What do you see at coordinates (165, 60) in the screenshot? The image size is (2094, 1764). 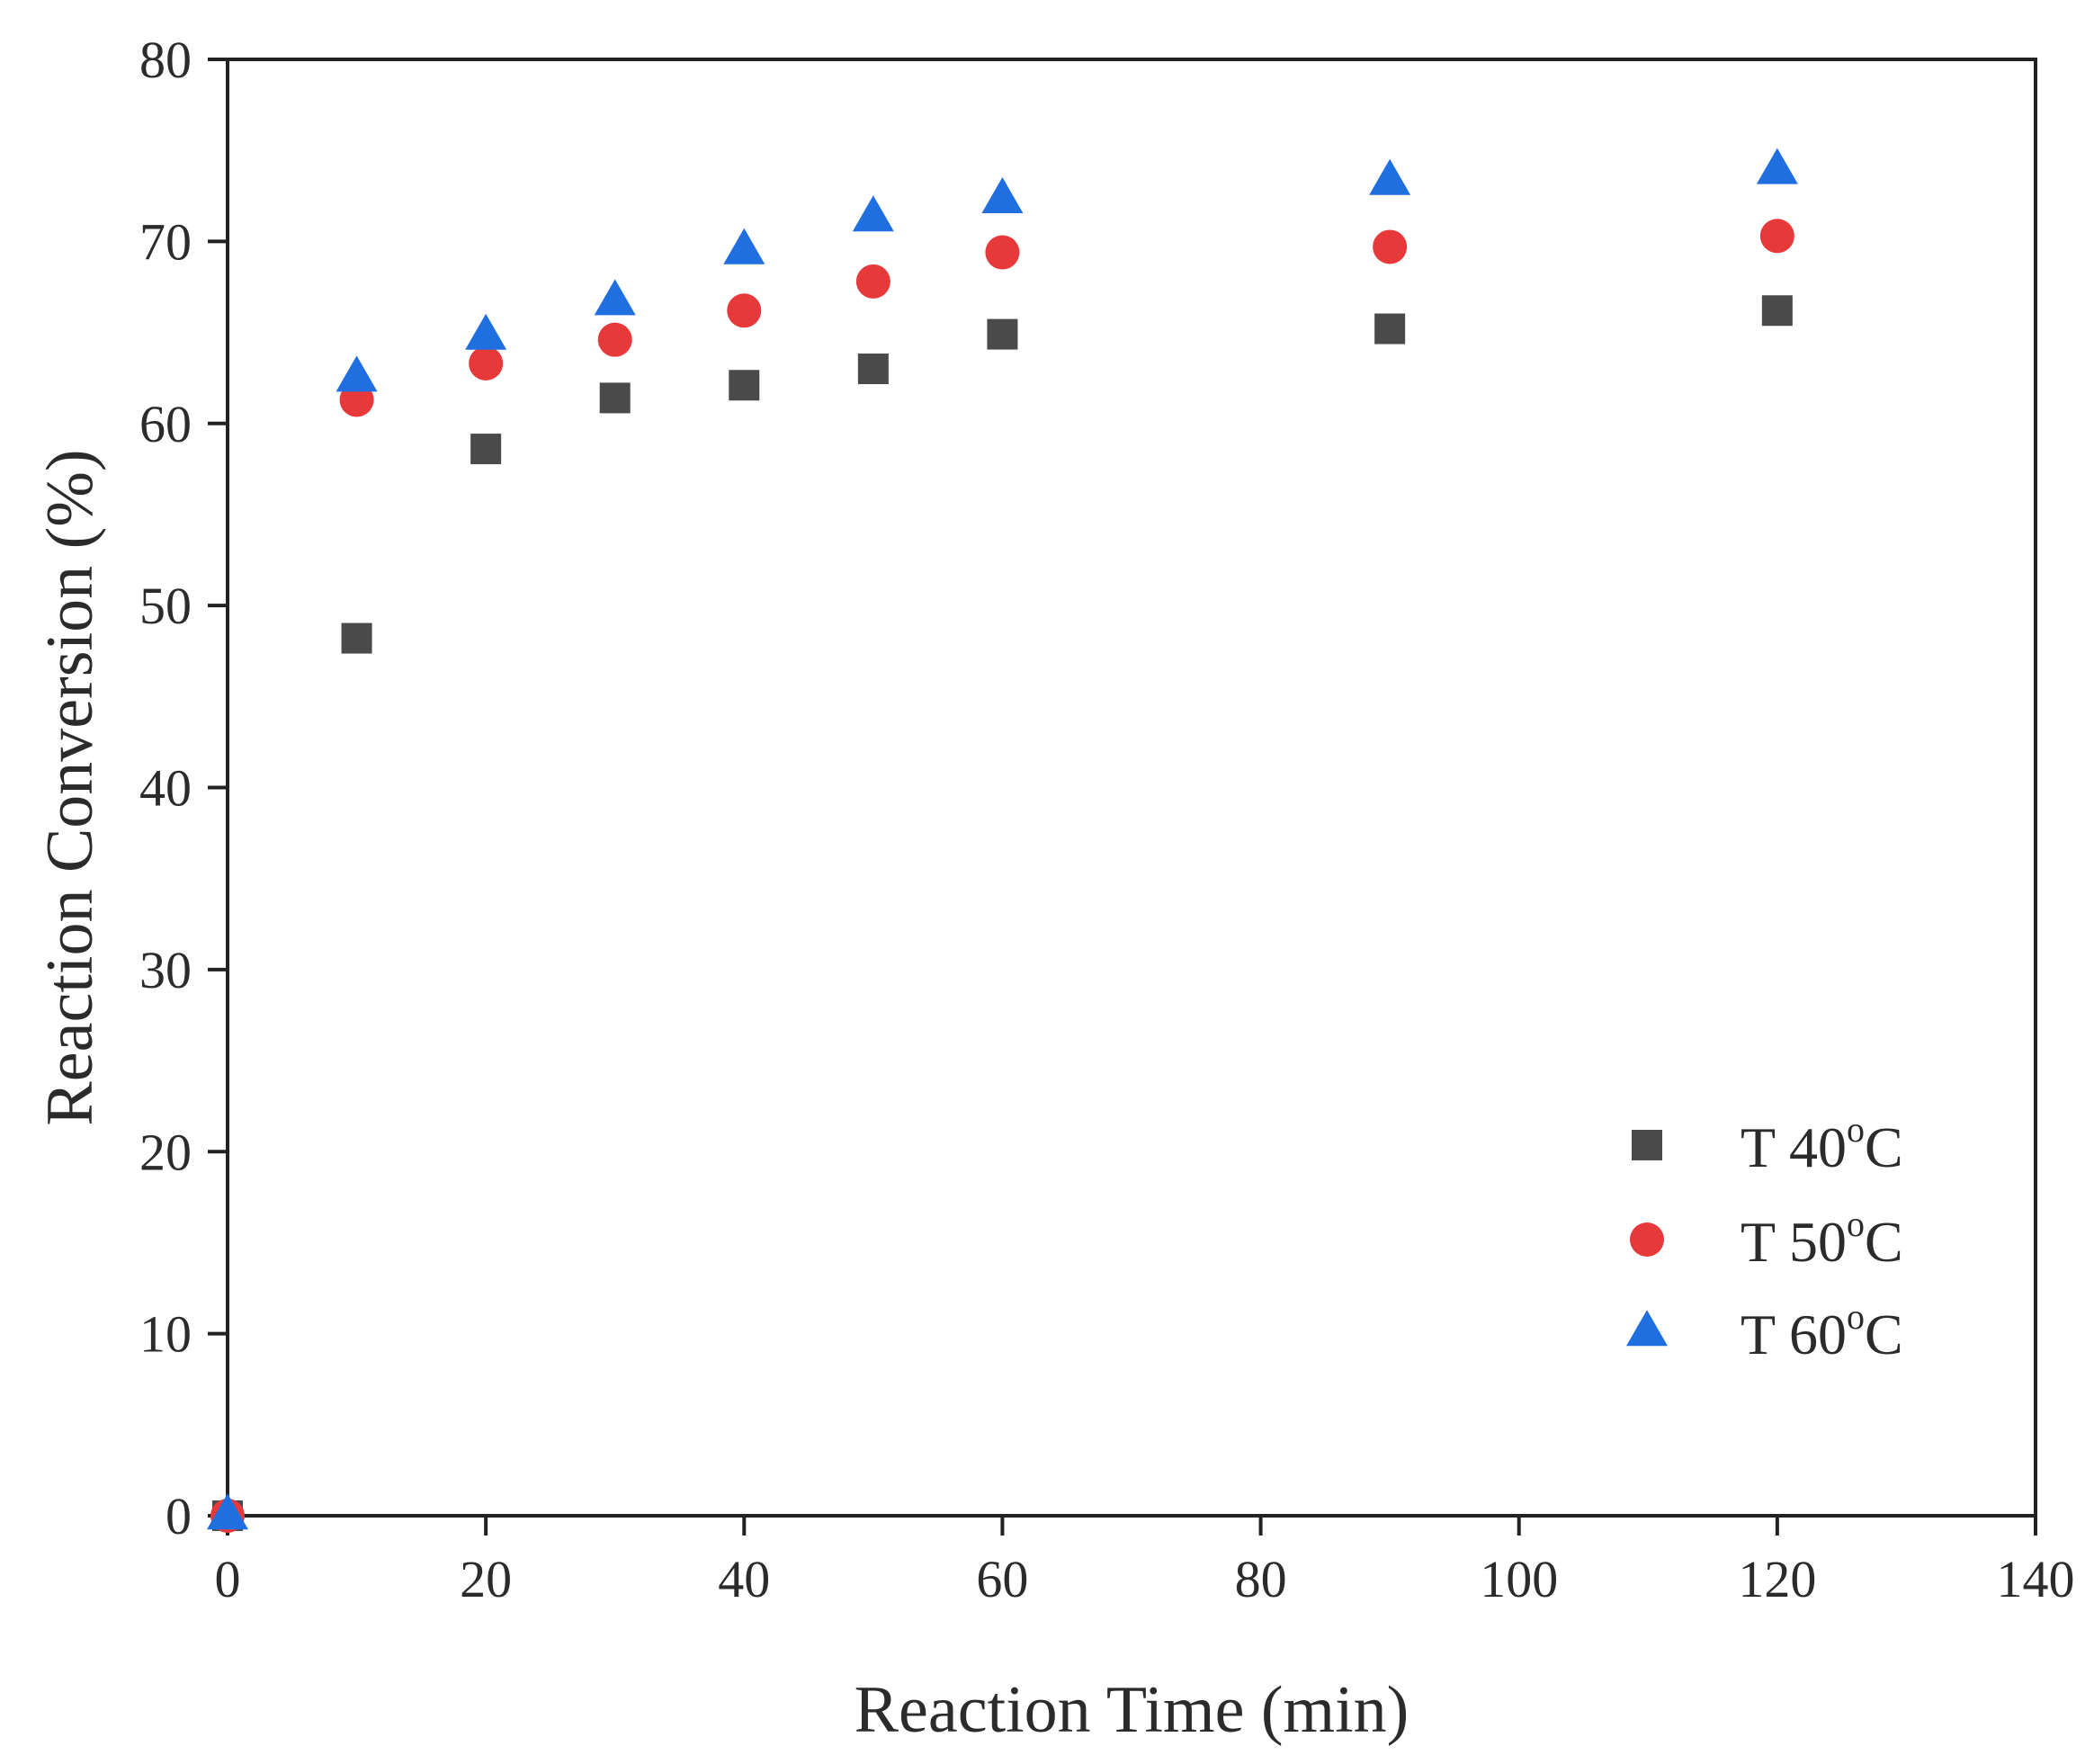 I see `y-tick-label: 80` at bounding box center [165, 60].